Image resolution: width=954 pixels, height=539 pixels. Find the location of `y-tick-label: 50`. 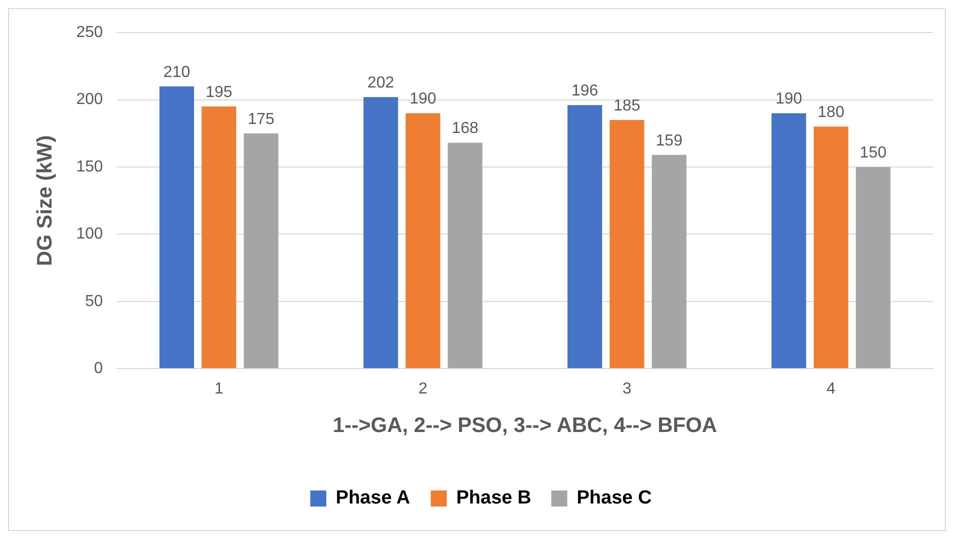

y-tick-label: 50 is located at coordinates (94, 301).